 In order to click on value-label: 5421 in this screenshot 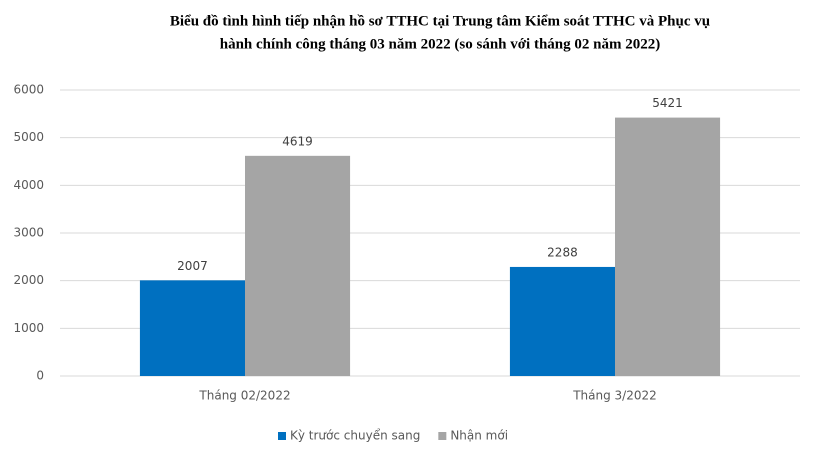, I will do `click(667, 103)`.